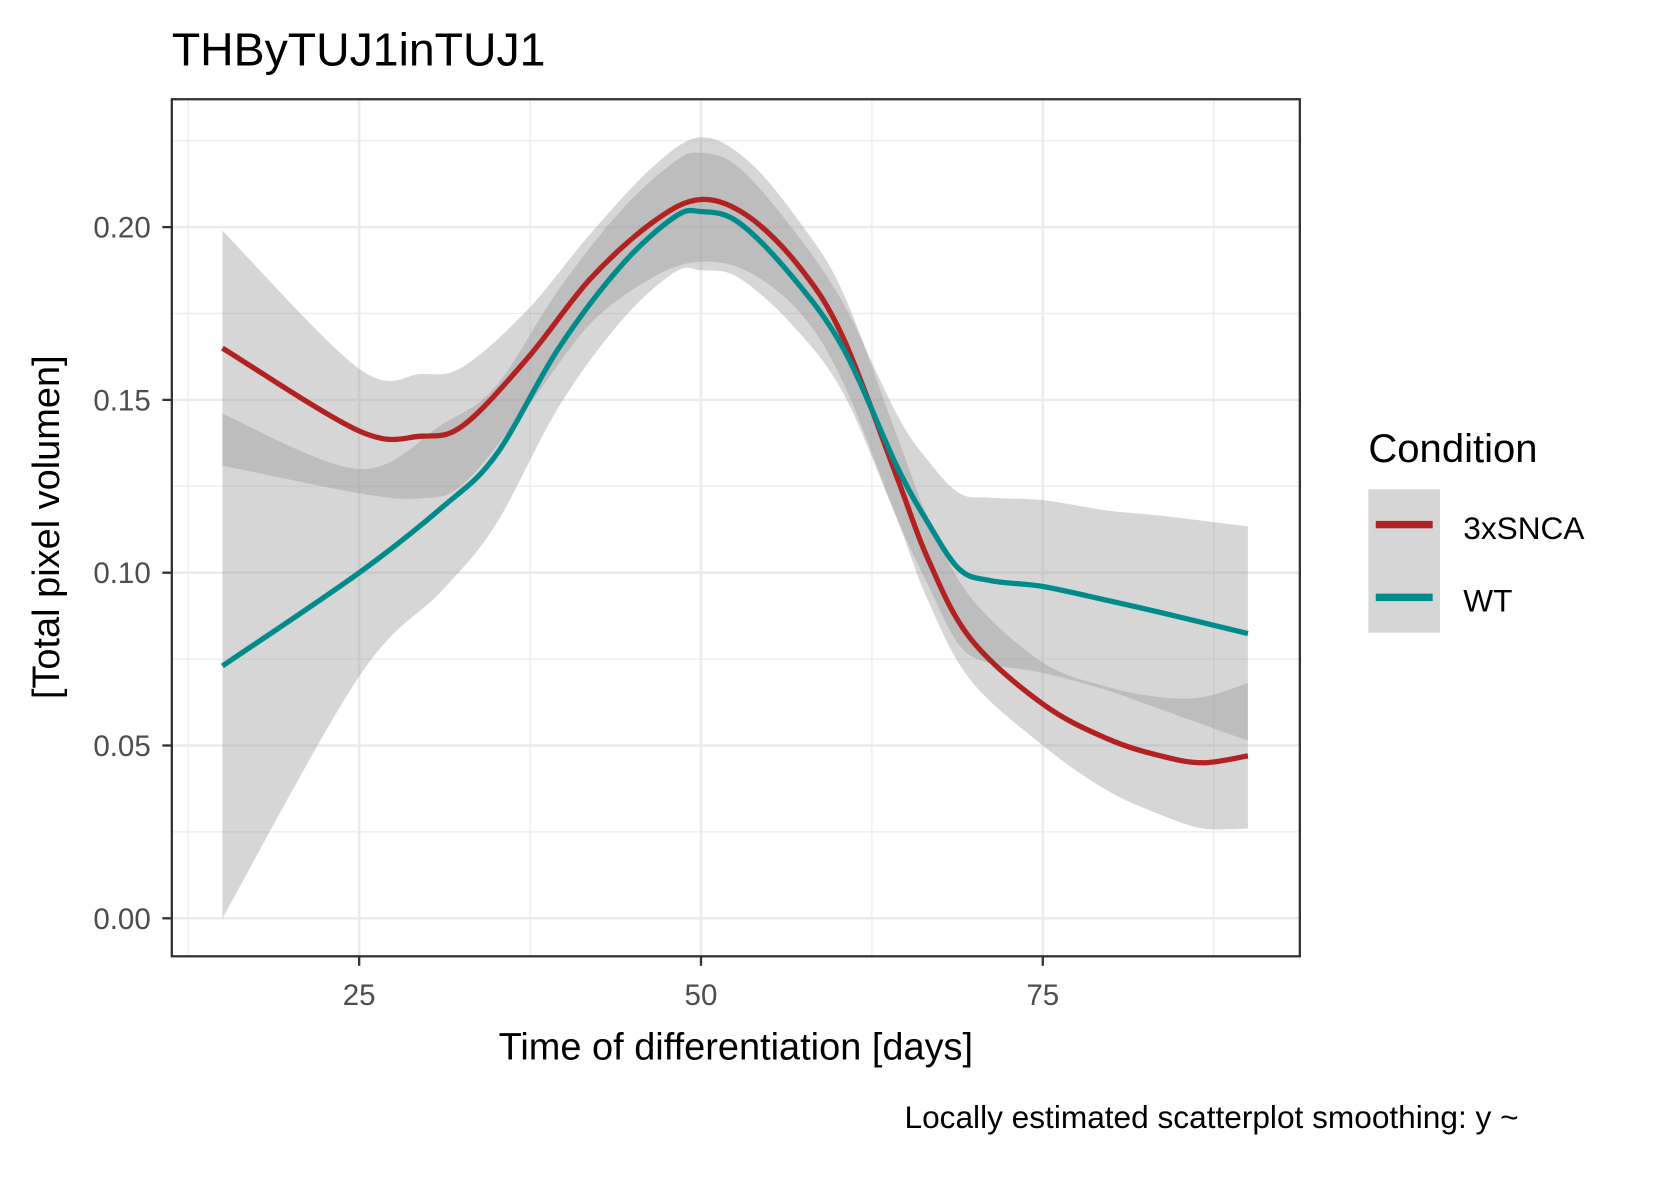  I want to click on x-axis-title: Time of differentiation [days], so click(736, 1048).